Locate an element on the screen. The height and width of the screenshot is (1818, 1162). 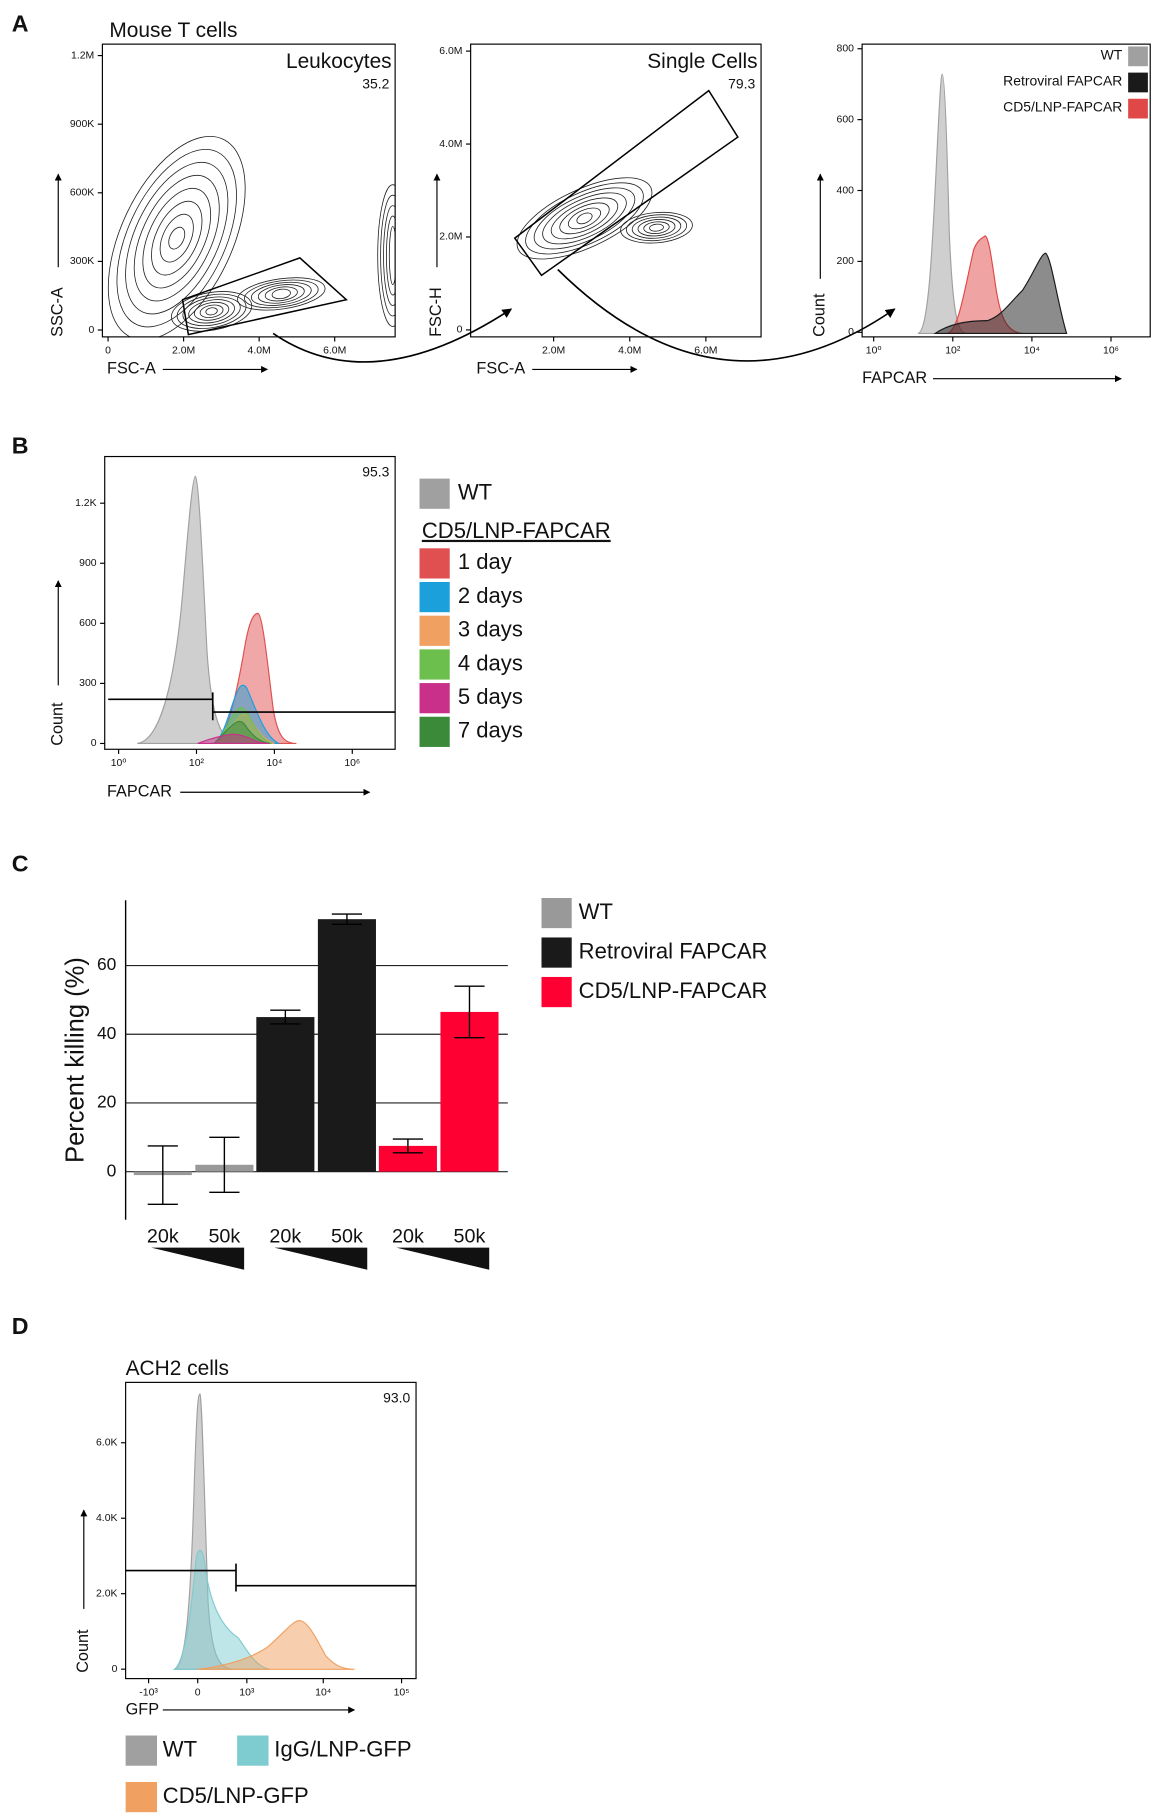
y-tick-label: 60 is located at coordinates (106, 964).